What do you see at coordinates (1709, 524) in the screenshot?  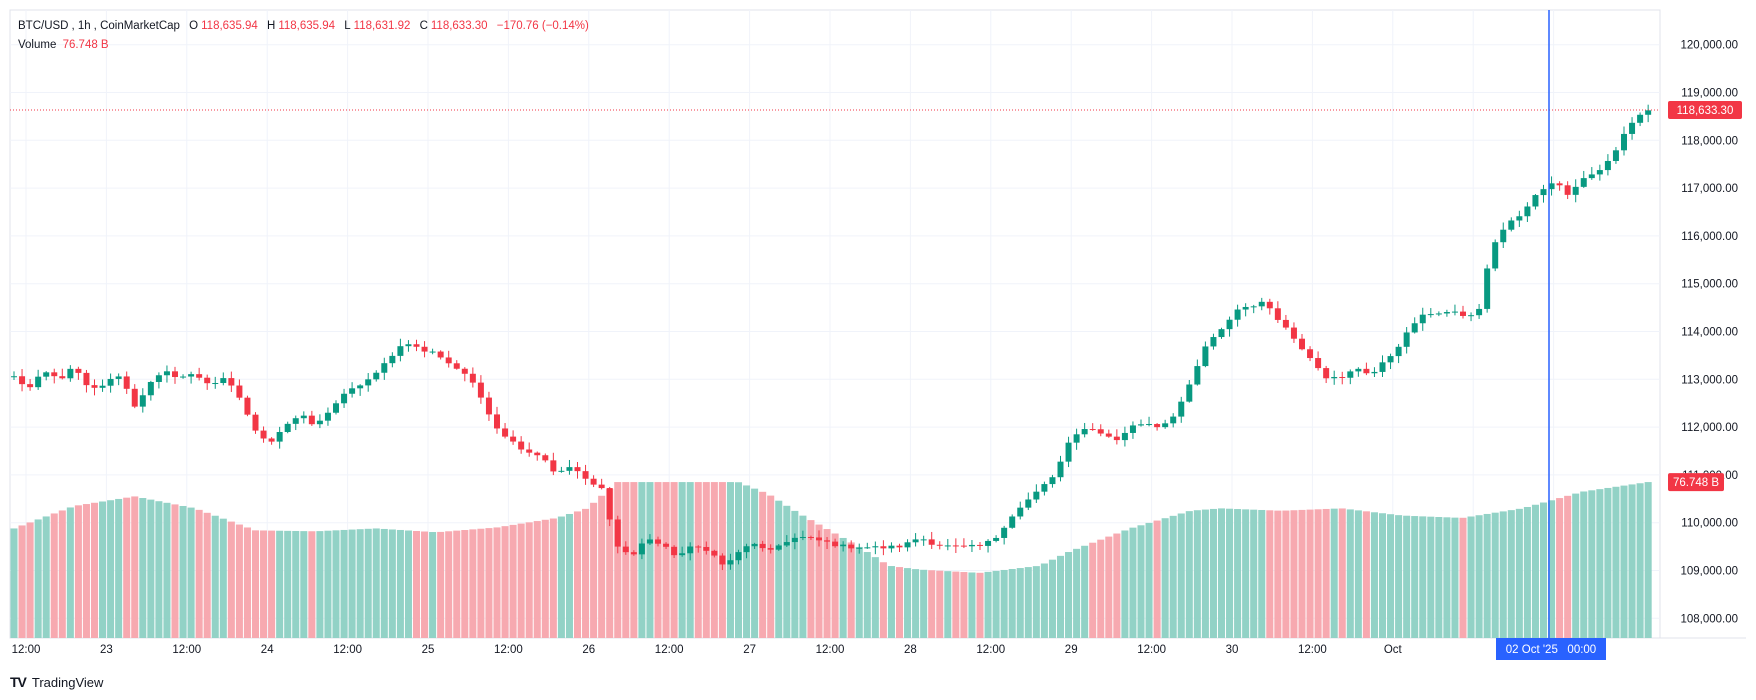 I see `y-tick-label: 110,000.00` at bounding box center [1709, 524].